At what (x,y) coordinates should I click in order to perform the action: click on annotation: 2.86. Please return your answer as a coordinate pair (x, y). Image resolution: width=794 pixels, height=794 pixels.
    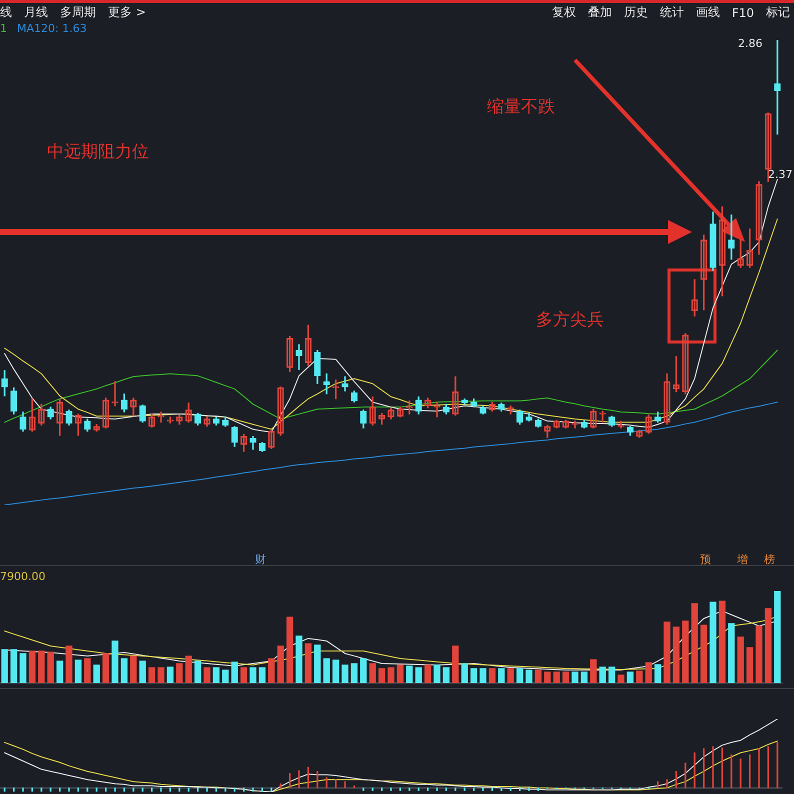
    Looking at the image, I should click on (750, 43).